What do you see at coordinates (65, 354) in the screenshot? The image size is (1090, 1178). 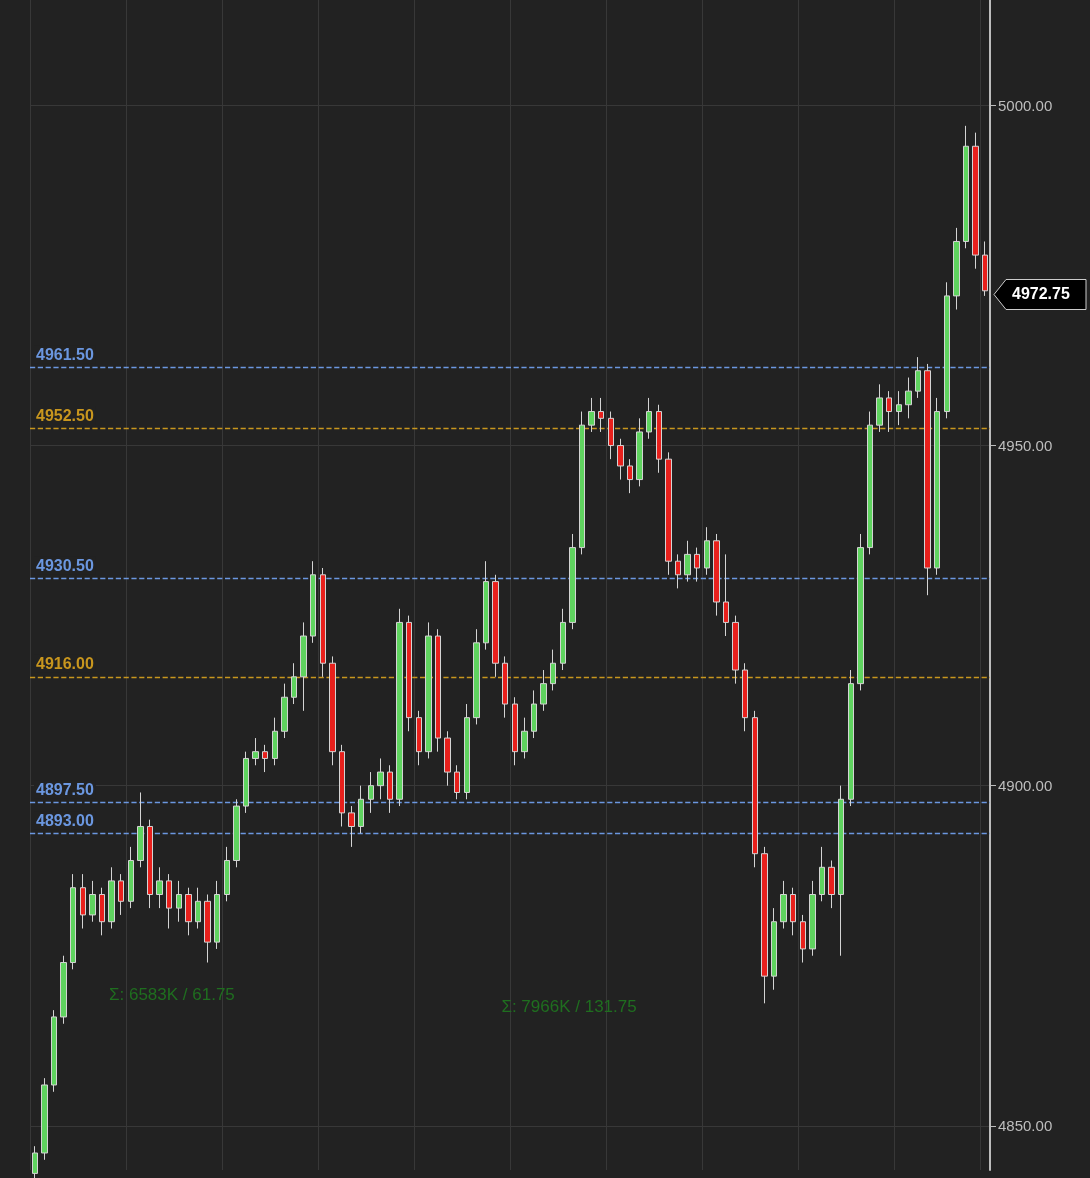 I see `ref-line-label: 4961.50` at bounding box center [65, 354].